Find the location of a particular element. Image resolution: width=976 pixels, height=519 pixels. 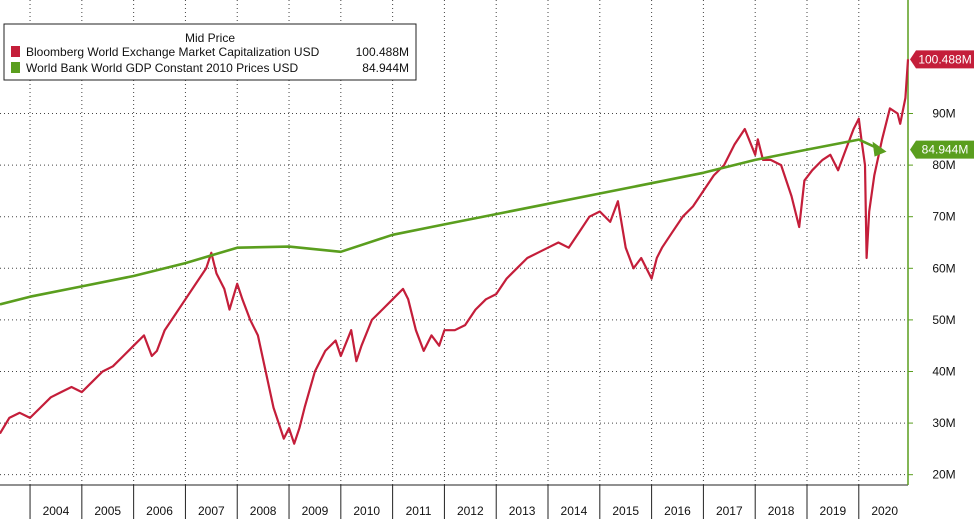

x-tick-label-2004: 2004 is located at coordinates (56, 511).